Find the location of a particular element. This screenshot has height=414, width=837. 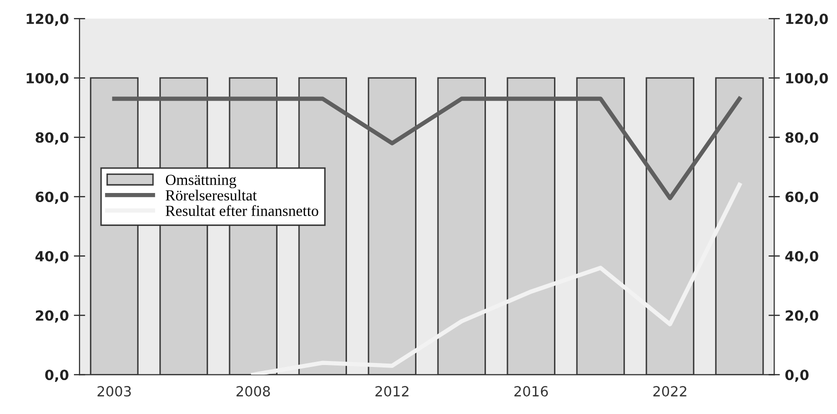

y2-tick-label: 60,0 is located at coordinates (802, 198).